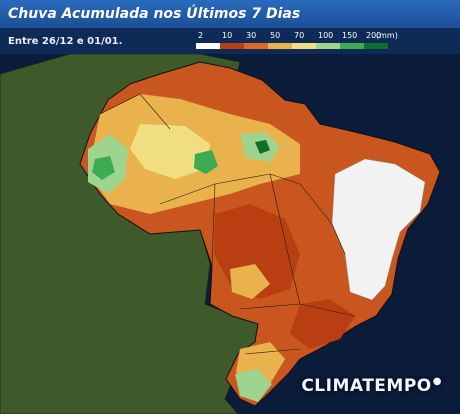  Describe the element at coordinates (251, 35) in the screenshot. I see `legend-label: 30` at that location.